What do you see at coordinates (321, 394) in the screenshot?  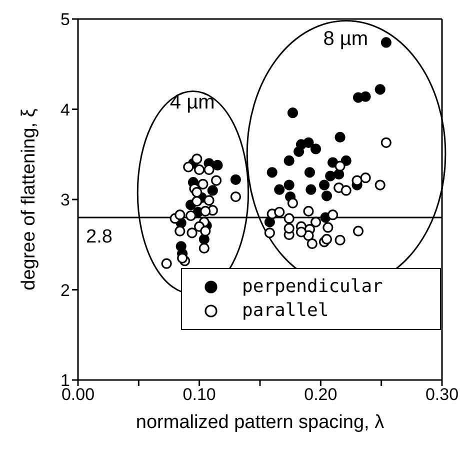 I see `x-tick-label: 0.20` at bounding box center [321, 394].